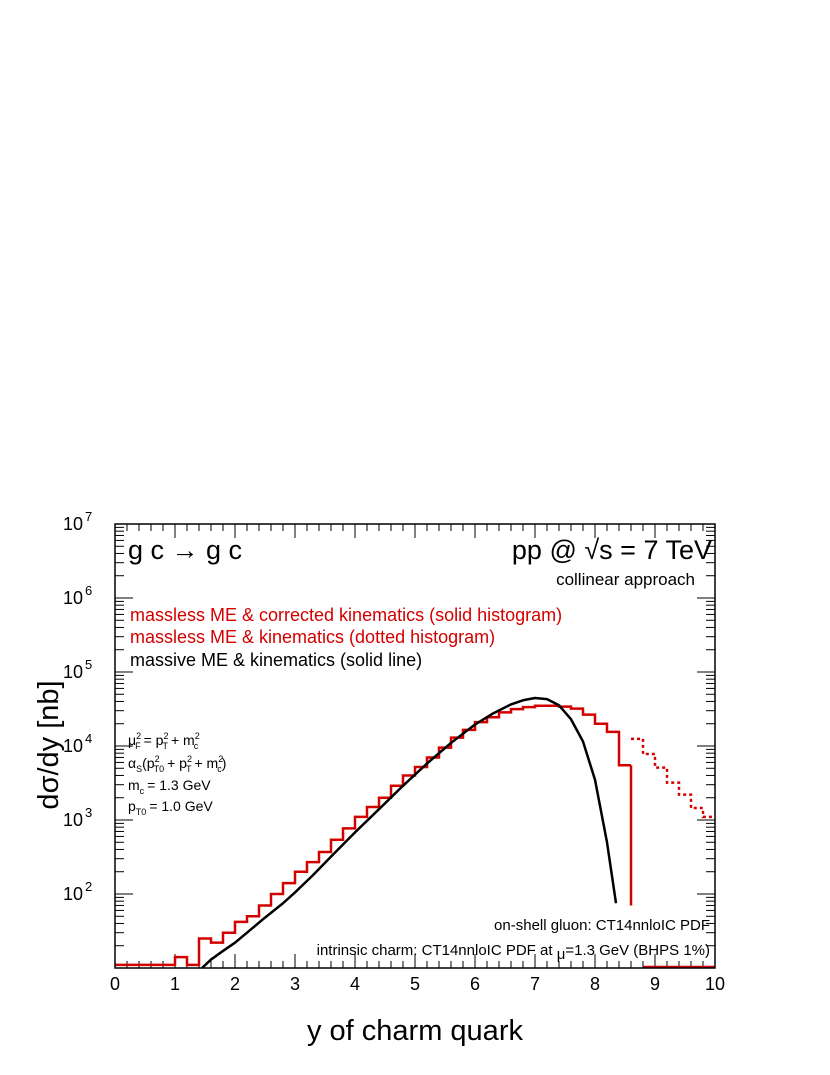 The width and height of the screenshot is (830, 1075). Describe the element at coordinates (115, 984) in the screenshot. I see `x-tick-label: 0` at that location.